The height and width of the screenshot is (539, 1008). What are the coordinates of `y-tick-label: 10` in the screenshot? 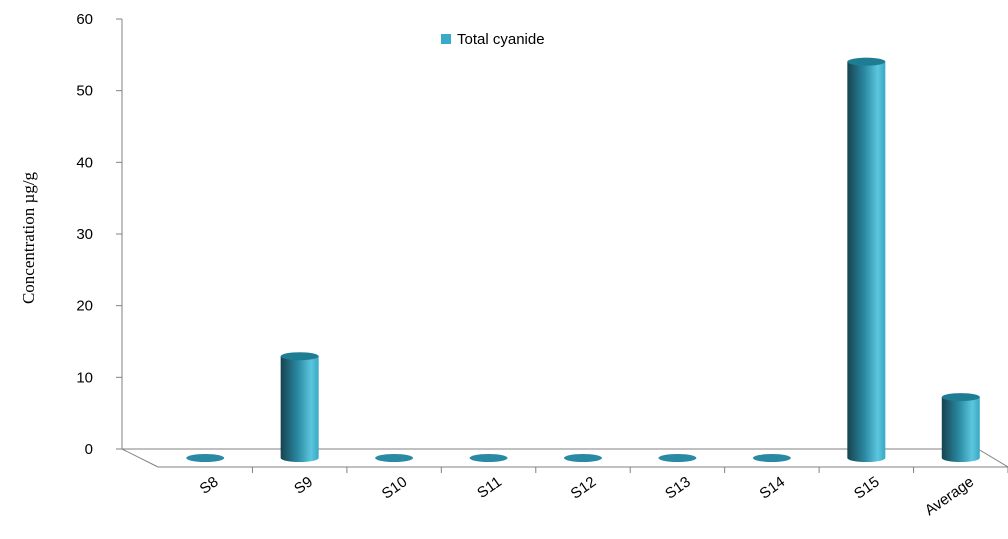 It's located at (84, 377).